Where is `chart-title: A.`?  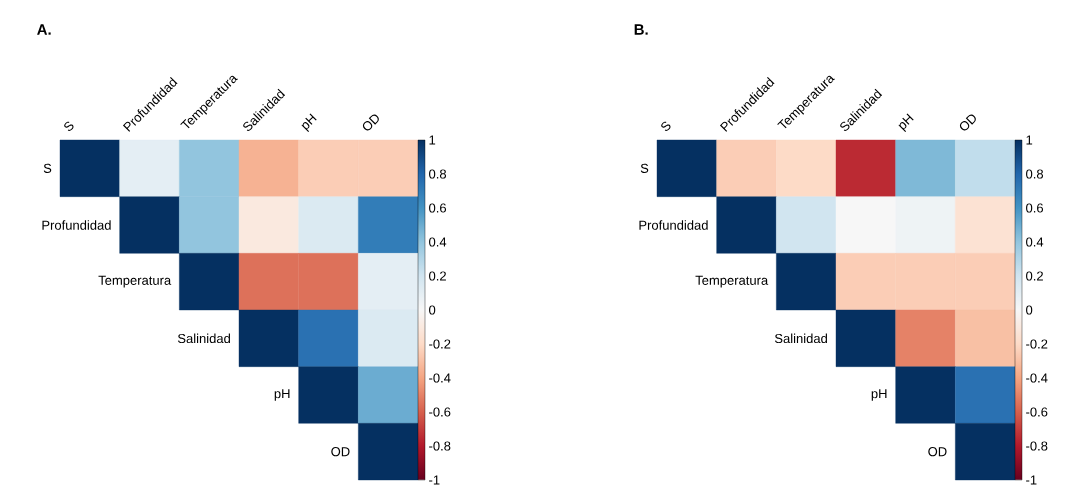 chart-title: A. is located at coordinates (44, 29).